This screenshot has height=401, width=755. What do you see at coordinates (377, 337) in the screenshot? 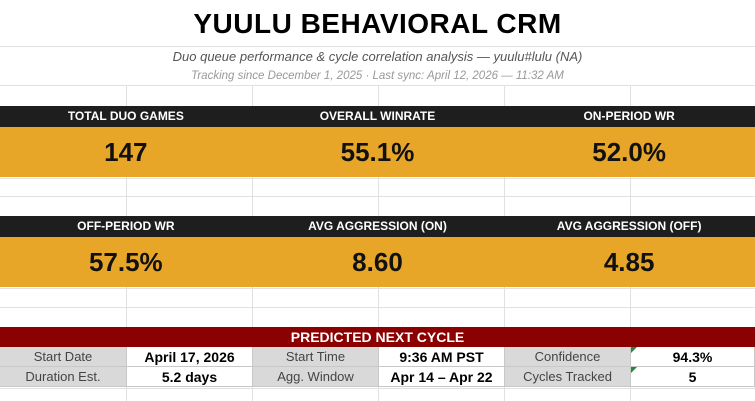
I see `prediction-title: PREDICTED NEXT CYCLE` at bounding box center [377, 337].